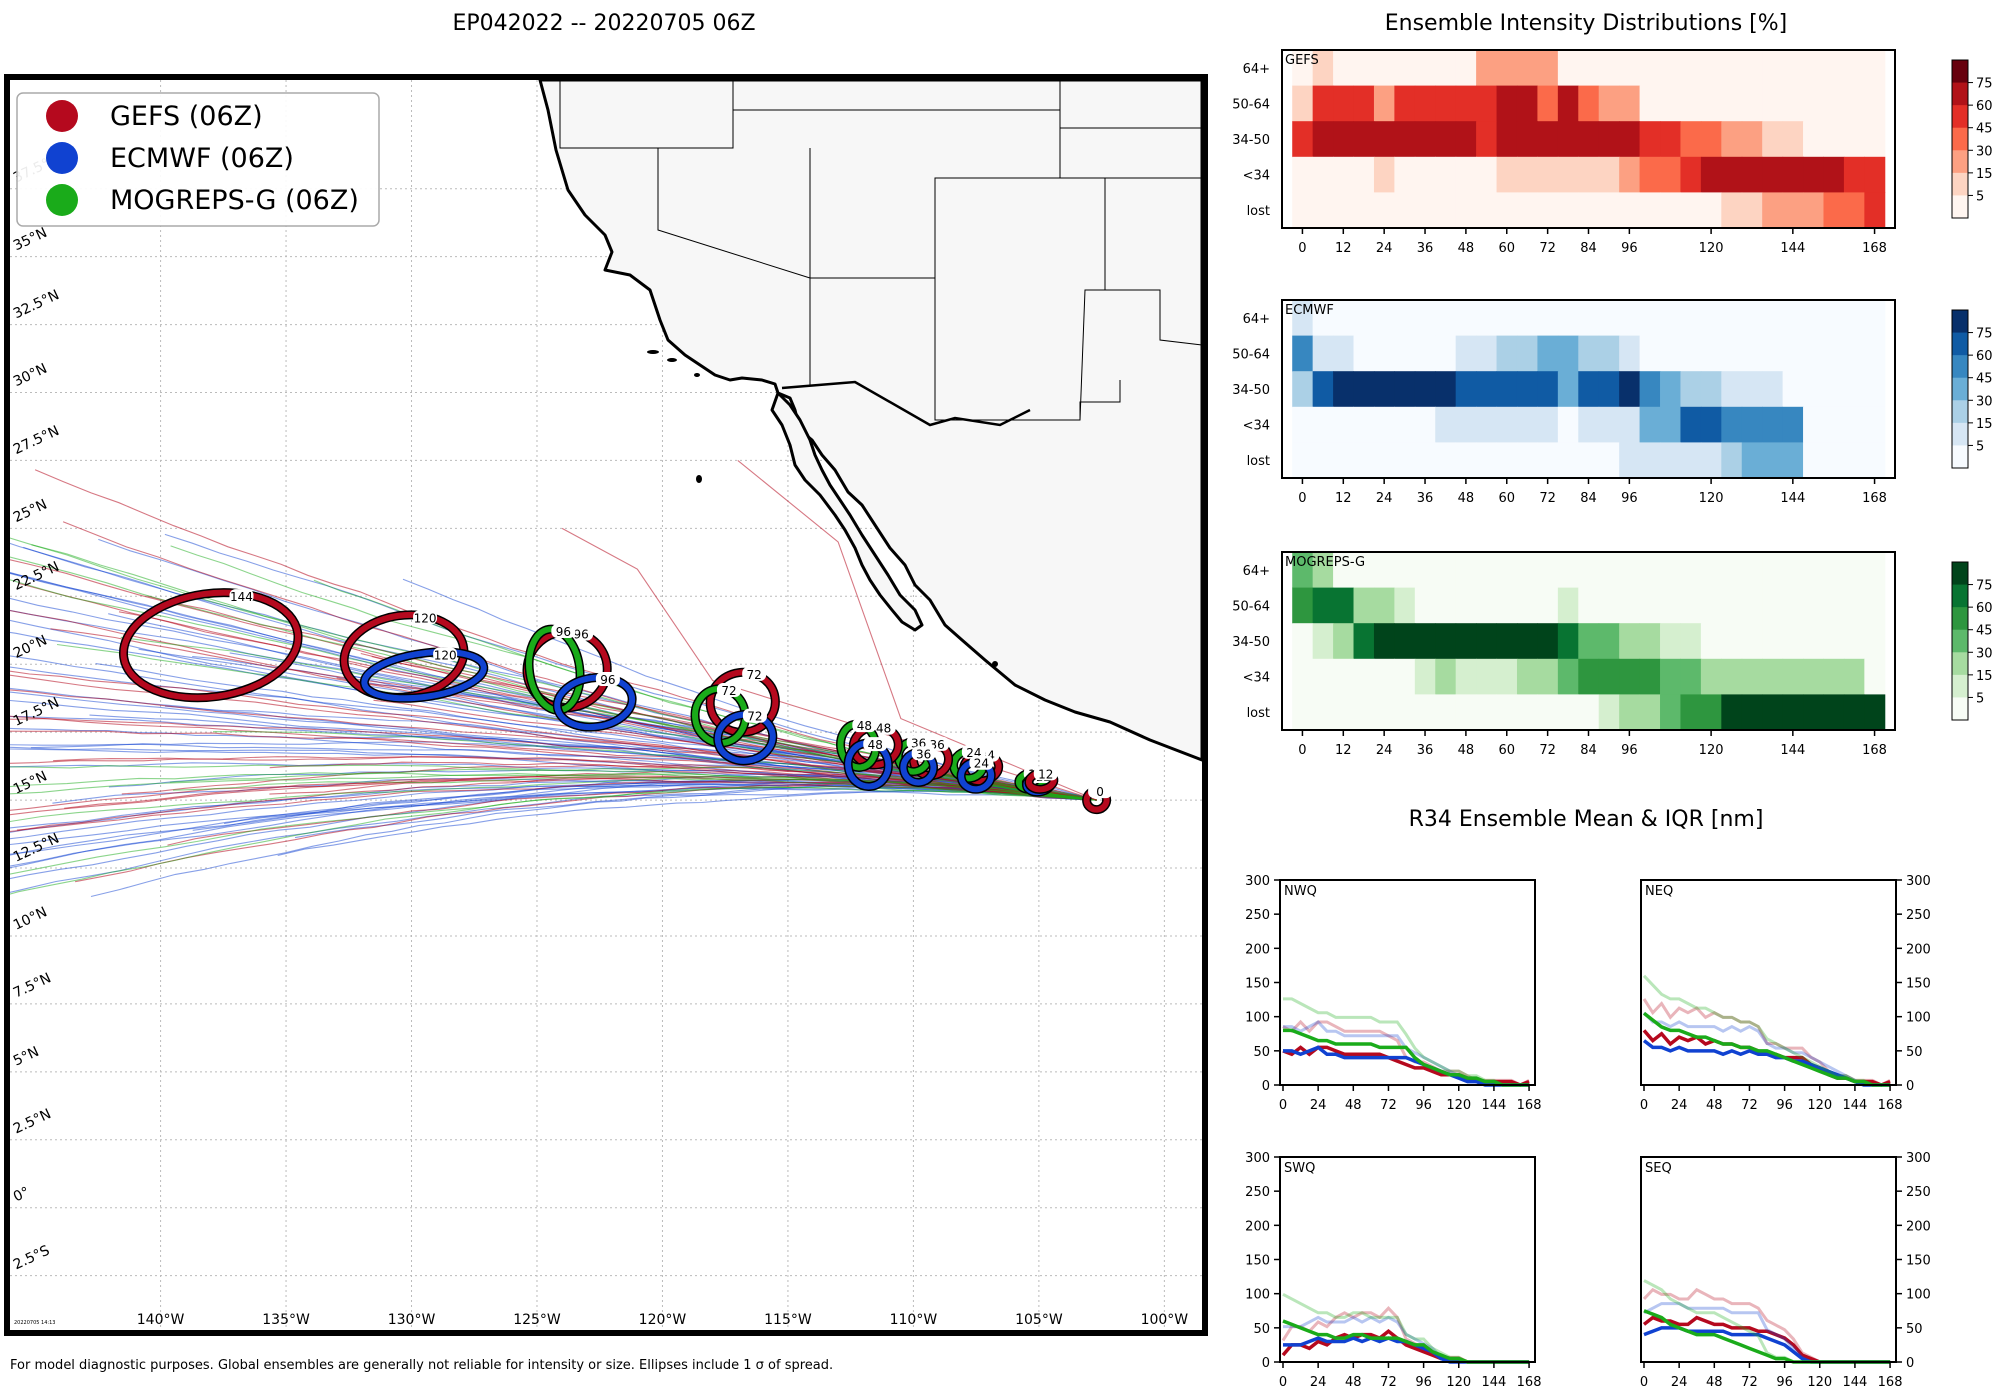 Image resolution: width=2000 pixels, height=1400 pixels. Describe the element at coordinates (1384, 498) in the screenshot. I see `heatmap-x-tick-label: 24` at that location.